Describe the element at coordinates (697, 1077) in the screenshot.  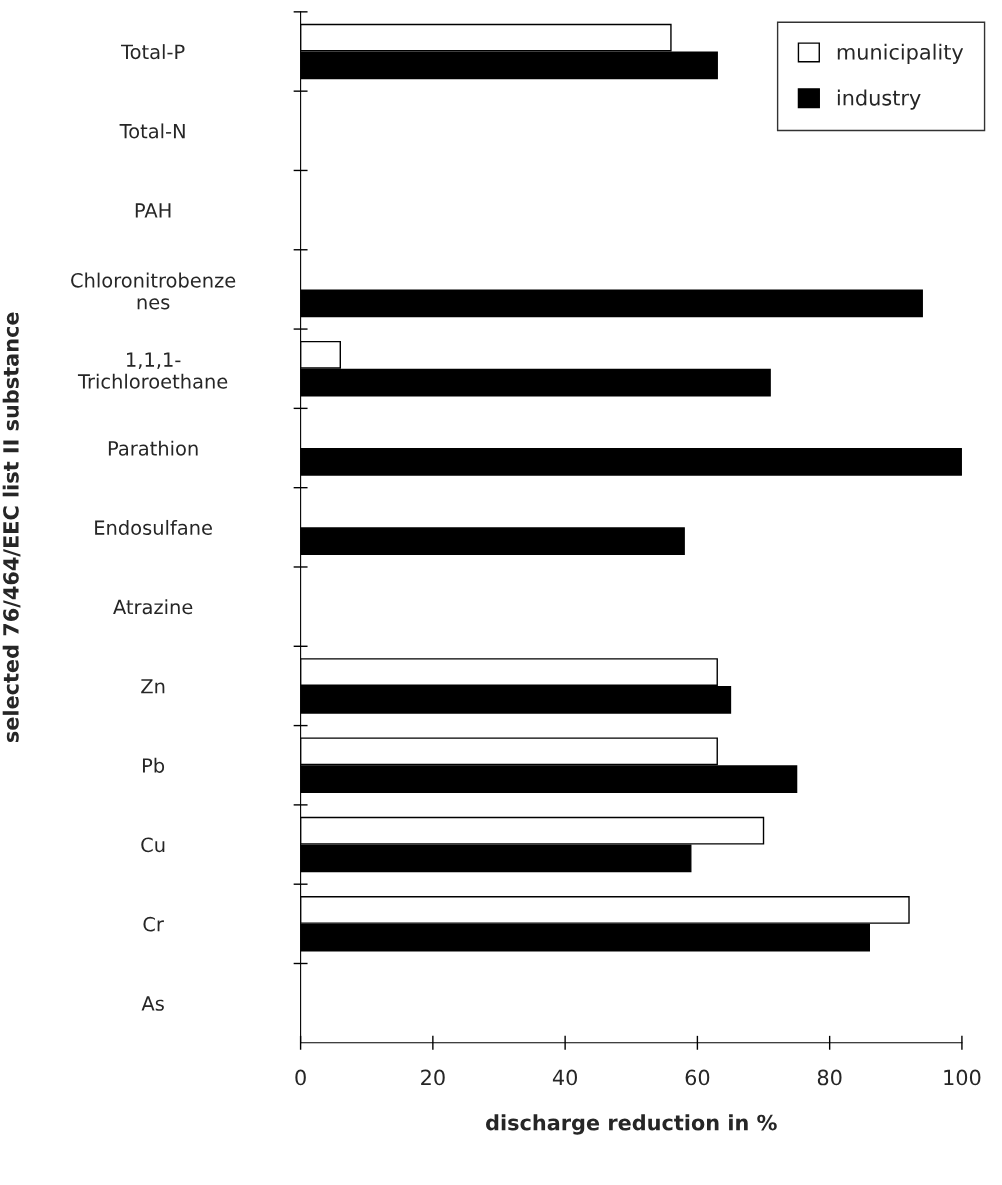
I see `x-tick-label: 60` at that location.